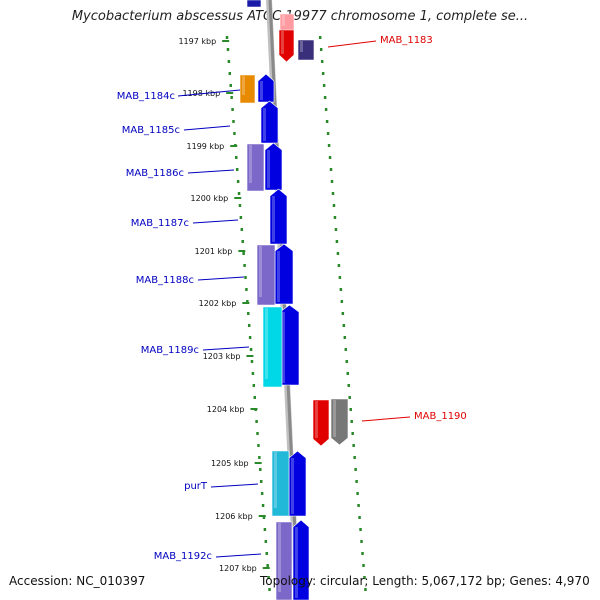 The width and height of the screenshot is (600, 600). What do you see at coordinates (572, 581) in the screenshot?
I see `genes-value: 4,970` at bounding box center [572, 581].